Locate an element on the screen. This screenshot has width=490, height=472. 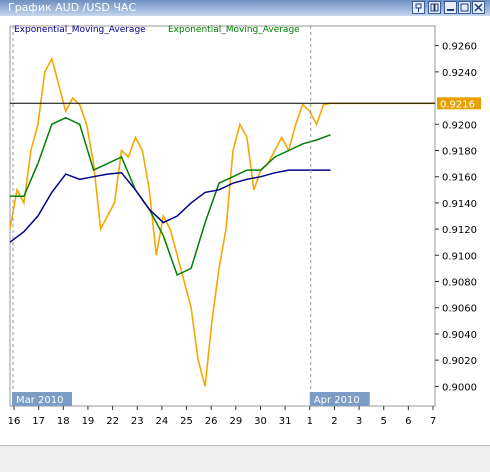
pin-button is located at coordinates (418, 7).